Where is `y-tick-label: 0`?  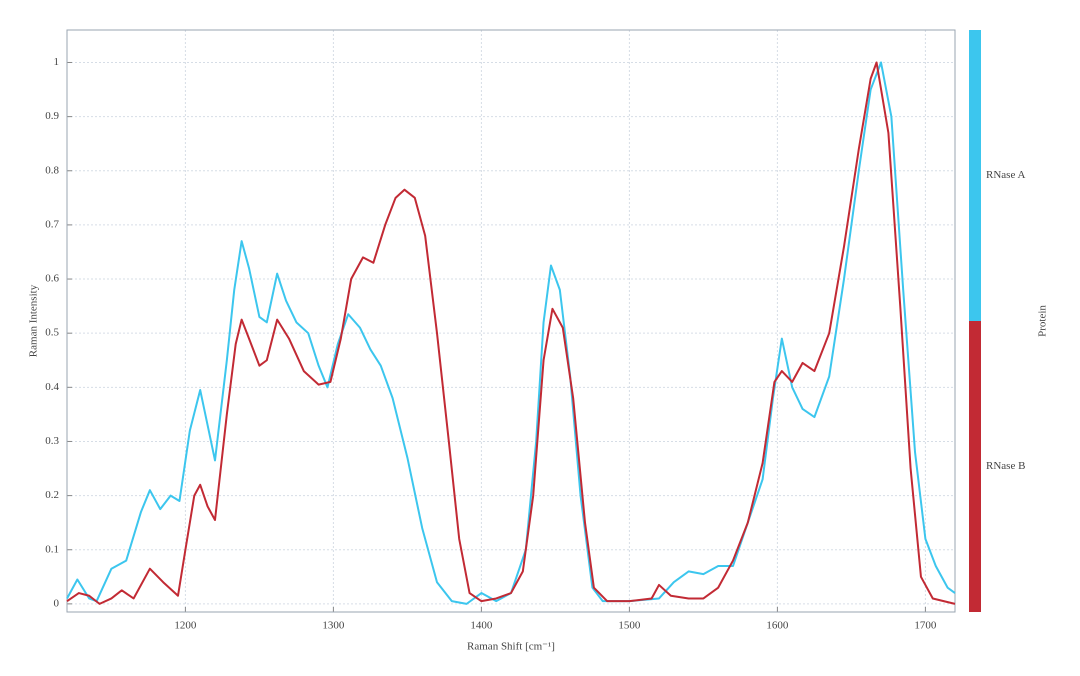
y-tick-label: 0 is located at coordinates (57, 603).